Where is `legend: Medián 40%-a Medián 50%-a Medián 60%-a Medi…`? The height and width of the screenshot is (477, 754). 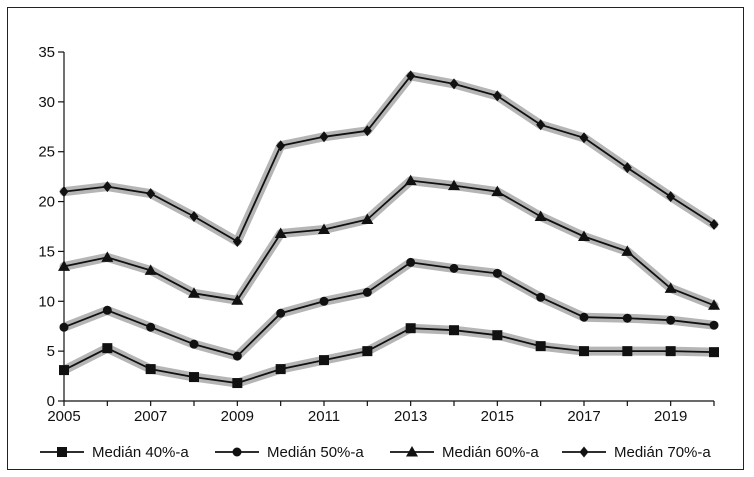
legend: Medián 40%-a Medián 50%-a Medián 60%-a Medi… is located at coordinates (375, 452).